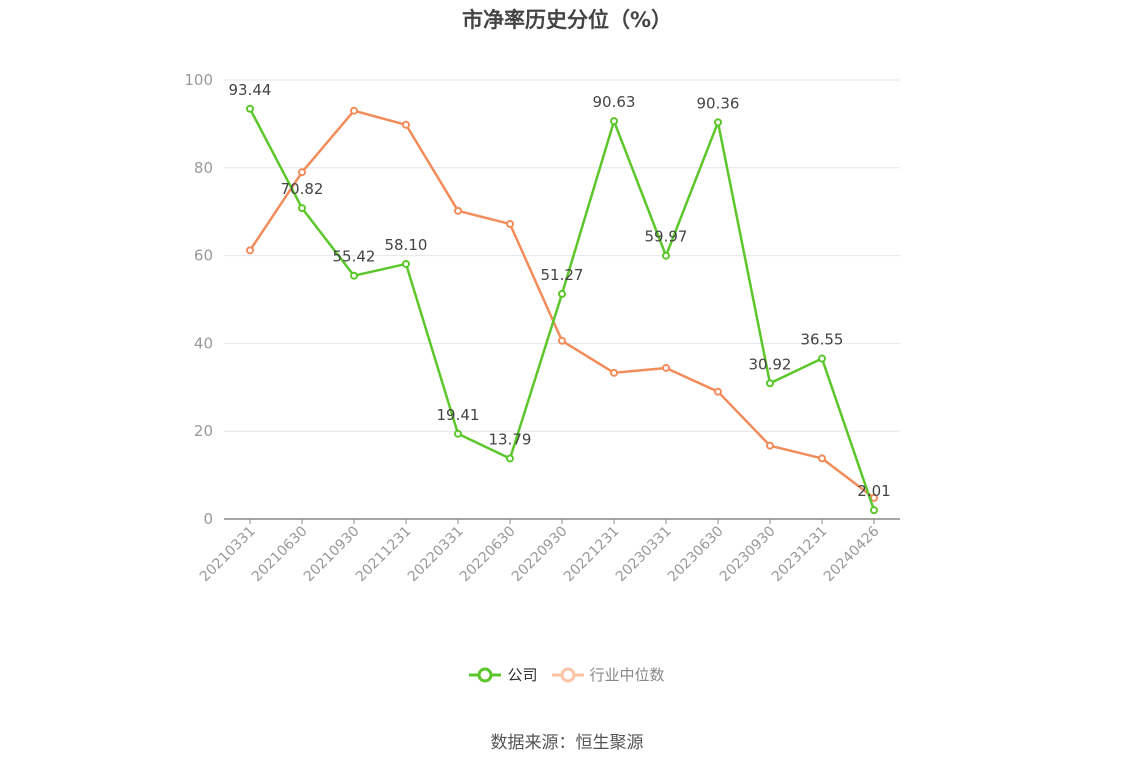  Describe the element at coordinates (562, 275) in the screenshot. I see `data-label-company: 51.27` at that location.